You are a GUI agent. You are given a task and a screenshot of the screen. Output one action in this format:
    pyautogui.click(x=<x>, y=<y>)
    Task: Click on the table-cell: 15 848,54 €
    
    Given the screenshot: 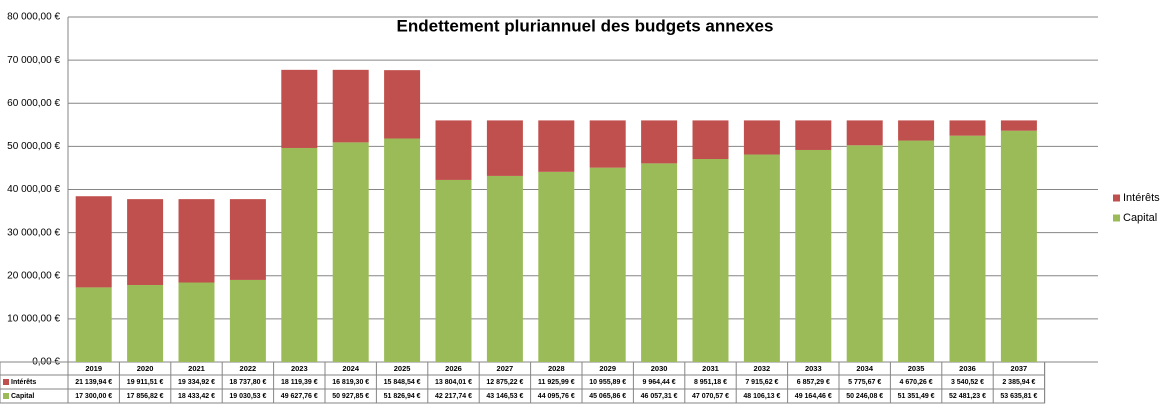 What is the action you would take?
    pyautogui.click(x=402, y=382)
    